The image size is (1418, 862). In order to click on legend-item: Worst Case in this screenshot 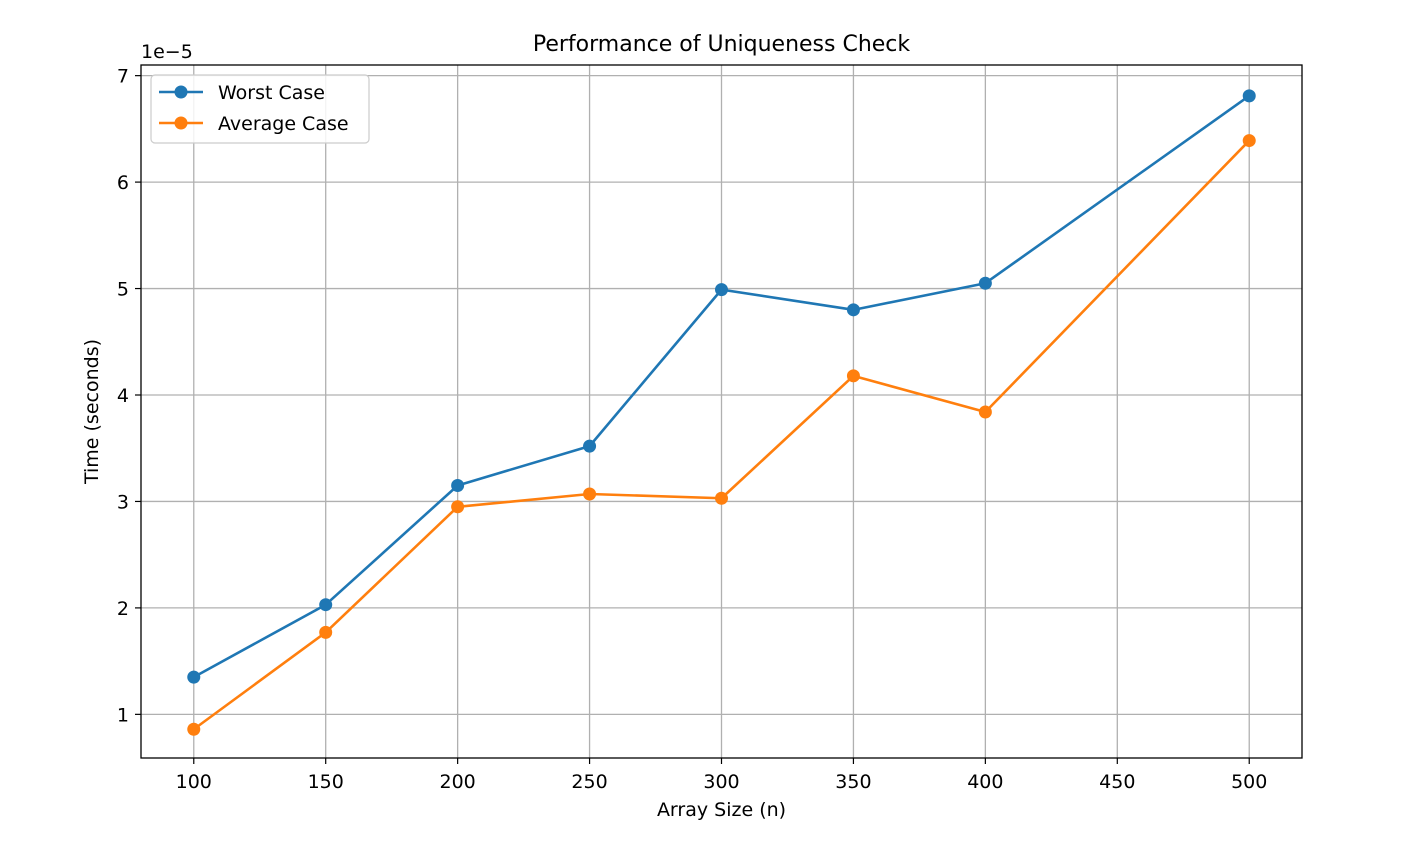, I will do `click(242, 93)`.